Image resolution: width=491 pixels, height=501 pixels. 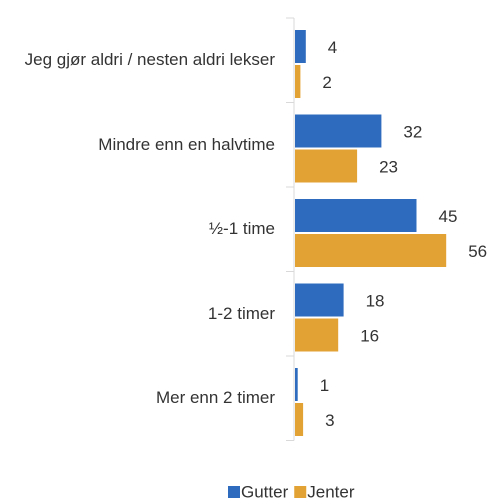 I want to click on category-text: Jeg gjør aldri / nesten aldri lekser, so click(x=149, y=60).